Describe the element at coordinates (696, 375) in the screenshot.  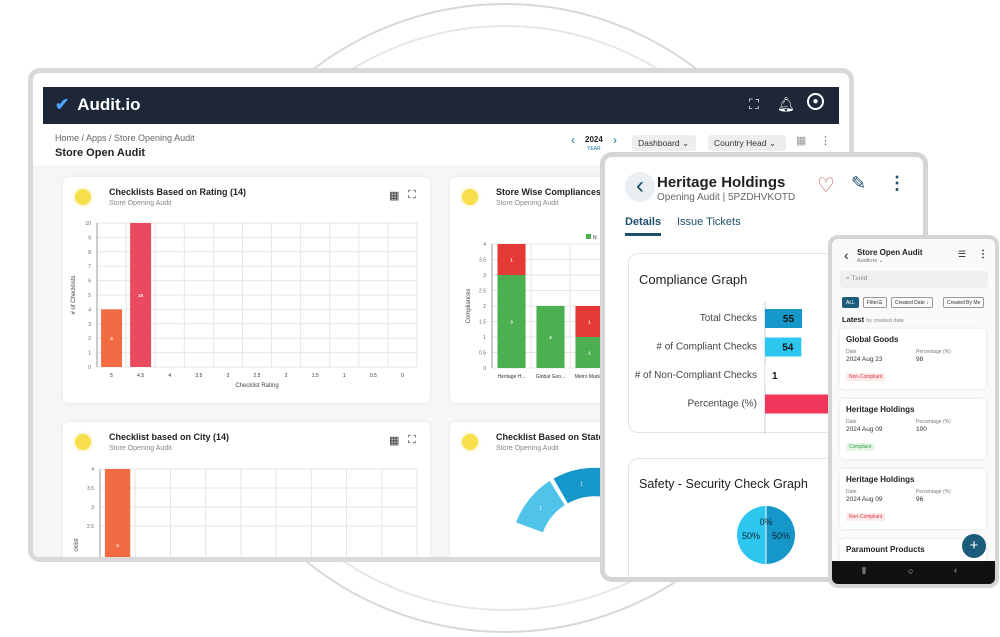
I see `bar-category-label: # of Non-Compliant Checks` at that location.